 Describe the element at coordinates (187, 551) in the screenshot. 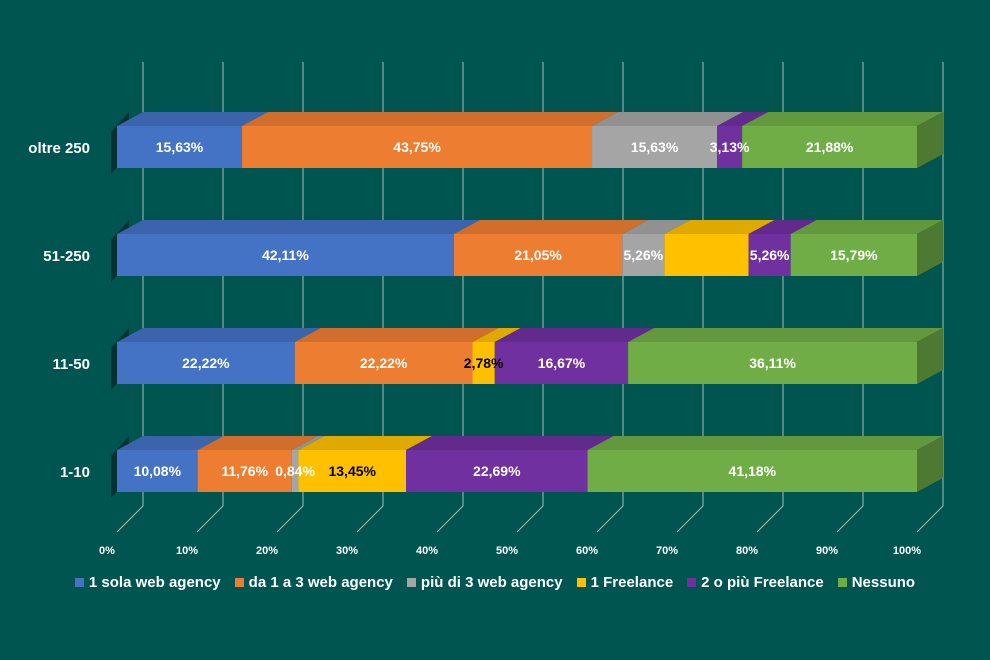

I see `x-tick-label: 10%` at that location.